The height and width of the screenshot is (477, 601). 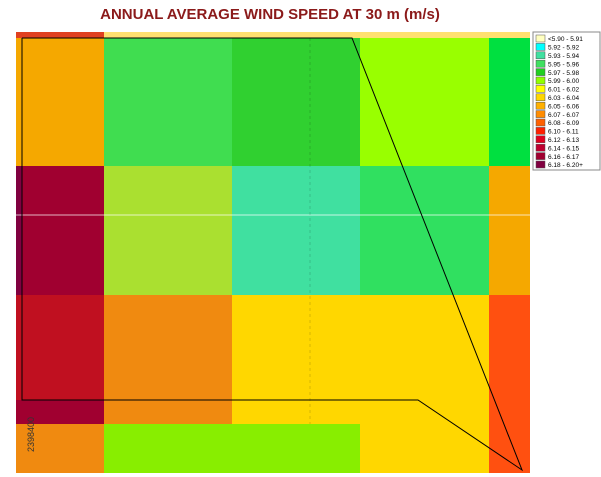 What do you see at coordinates (563, 73) in the screenshot?
I see `legend-label: 5.97 - 5.98` at bounding box center [563, 73].